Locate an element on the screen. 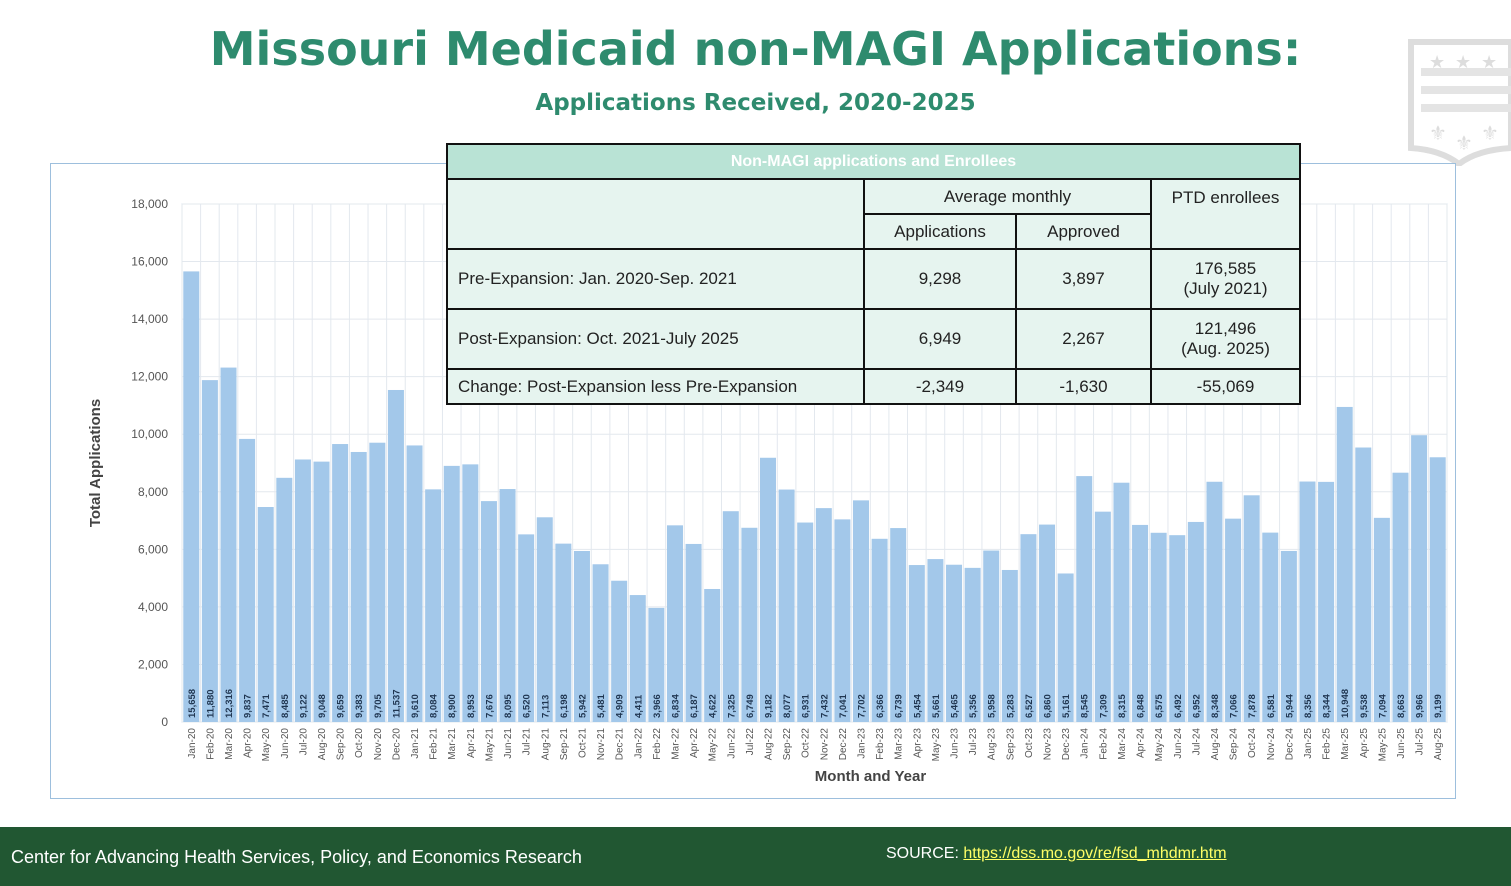 The width and height of the screenshot is (1511, 886). x-tick-label: Dec-20 is located at coordinates (396, 744).